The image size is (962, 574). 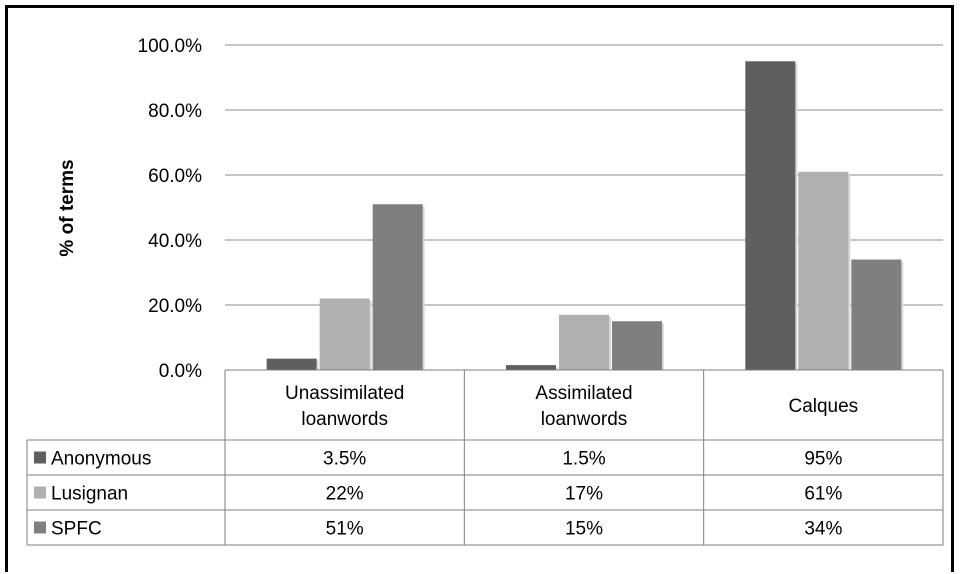 What do you see at coordinates (584, 494) in the screenshot?
I see `data-label: 17%` at bounding box center [584, 494].